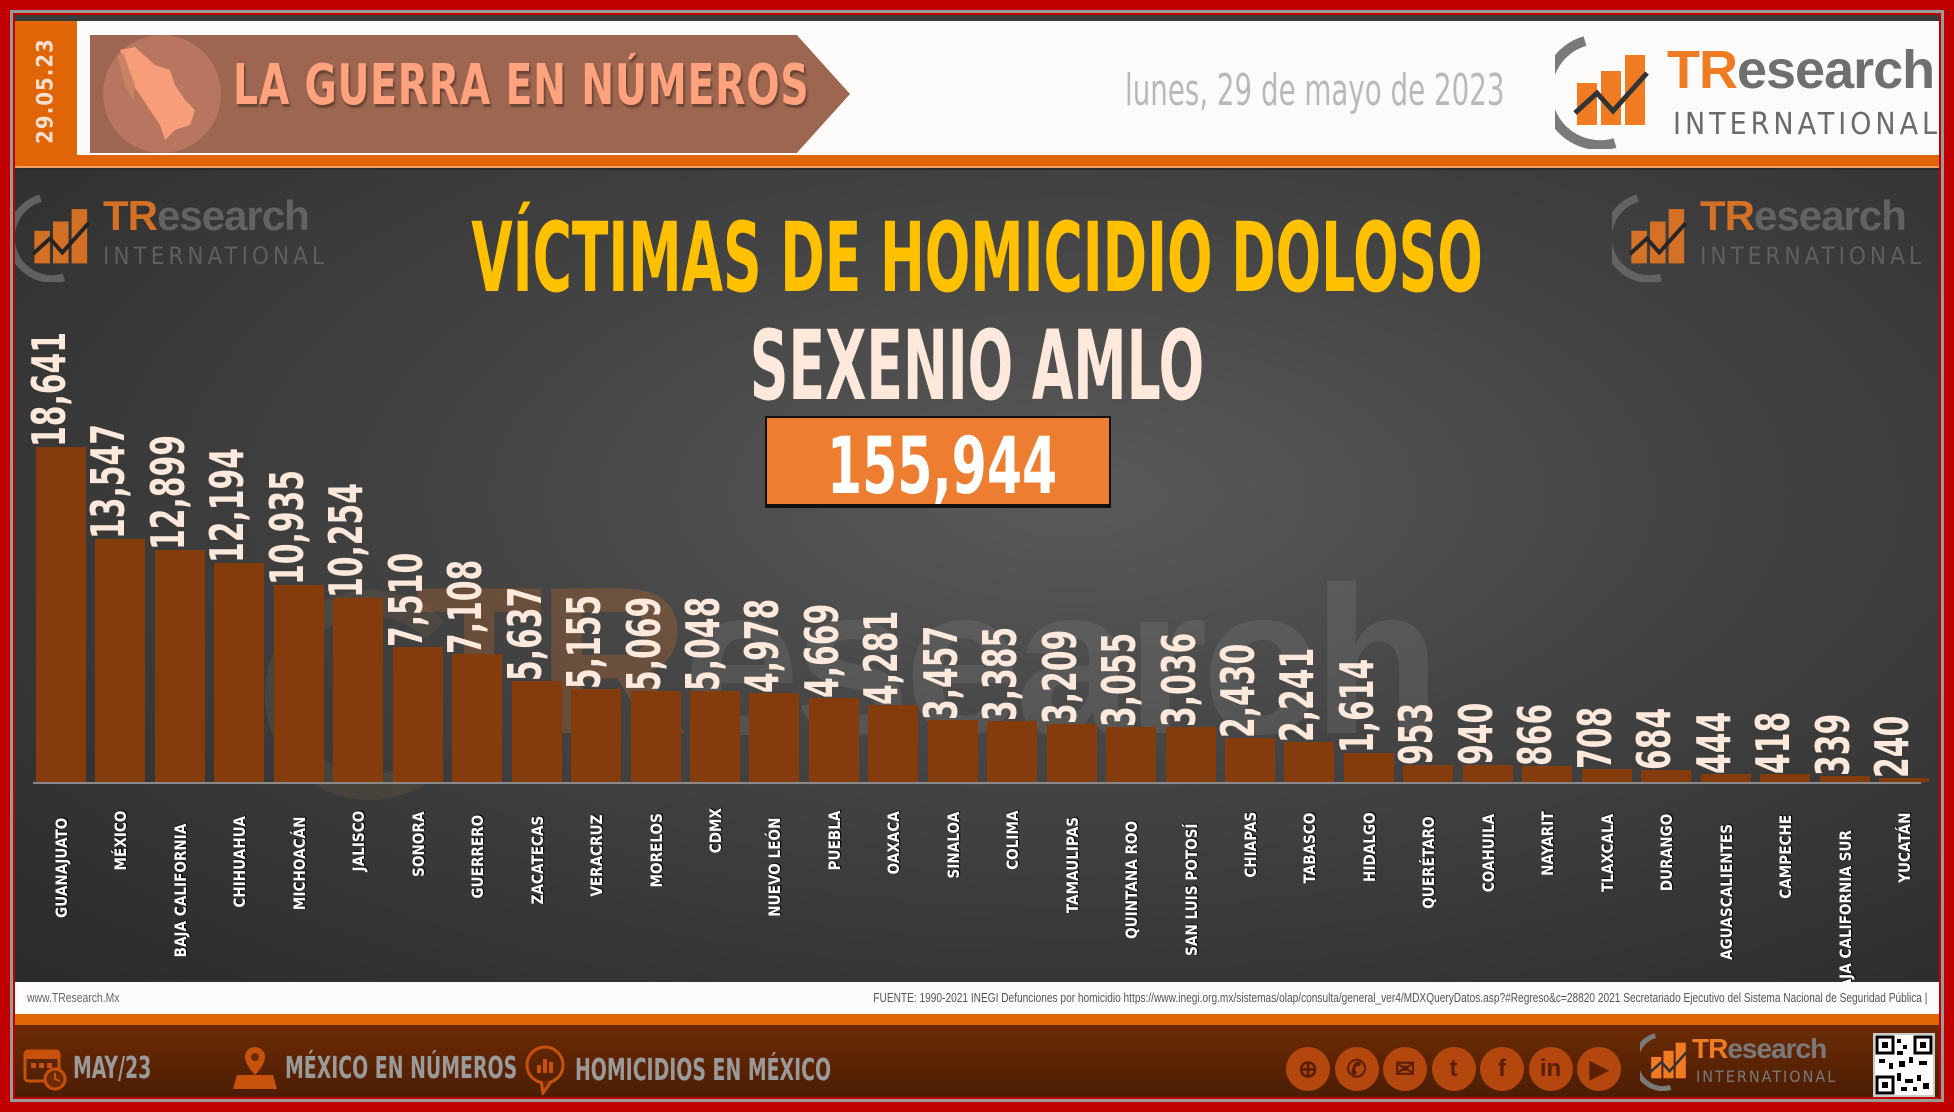 The image size is (1954, 1112). I want to click on bar-value-label: 10,935, so click(286, 528).